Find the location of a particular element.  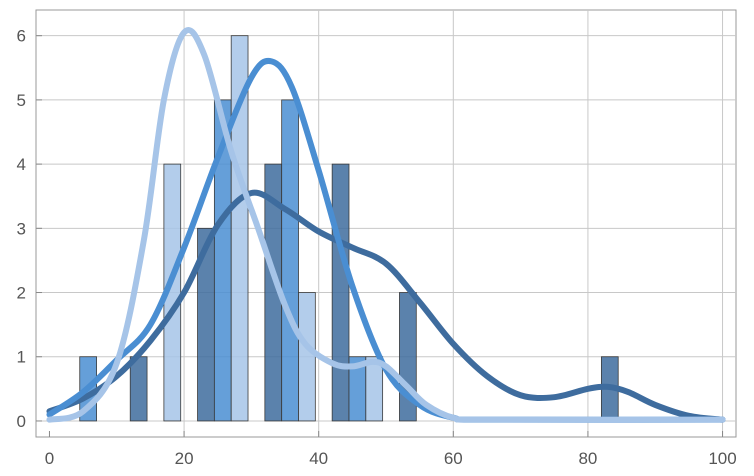

y-axis: 0 1 2 3 4 5 6 is located at coordinates (29, 229).